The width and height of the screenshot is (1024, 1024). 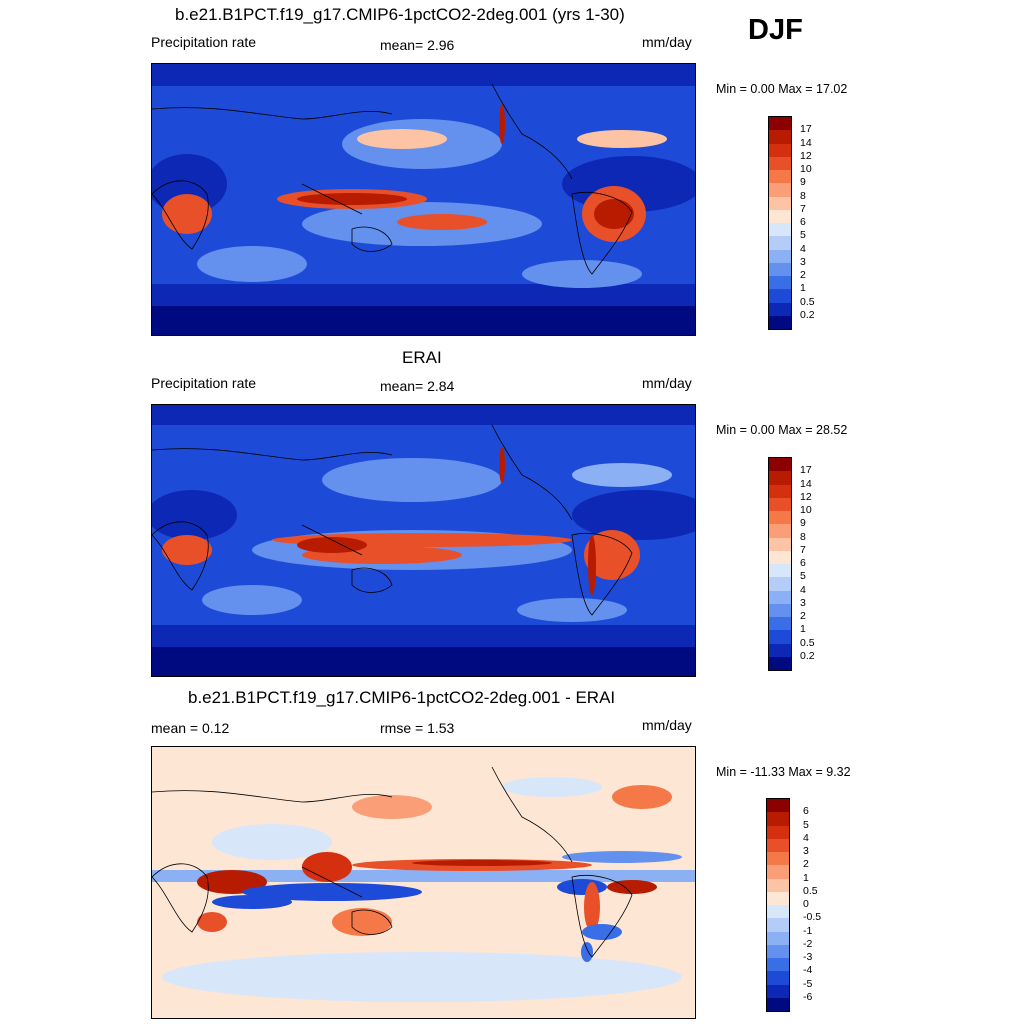 What do you see at coordinates (803, 549) in the screenshot?
I see `panel2-colorbar-label: 7` at bounding box center [803, 549].